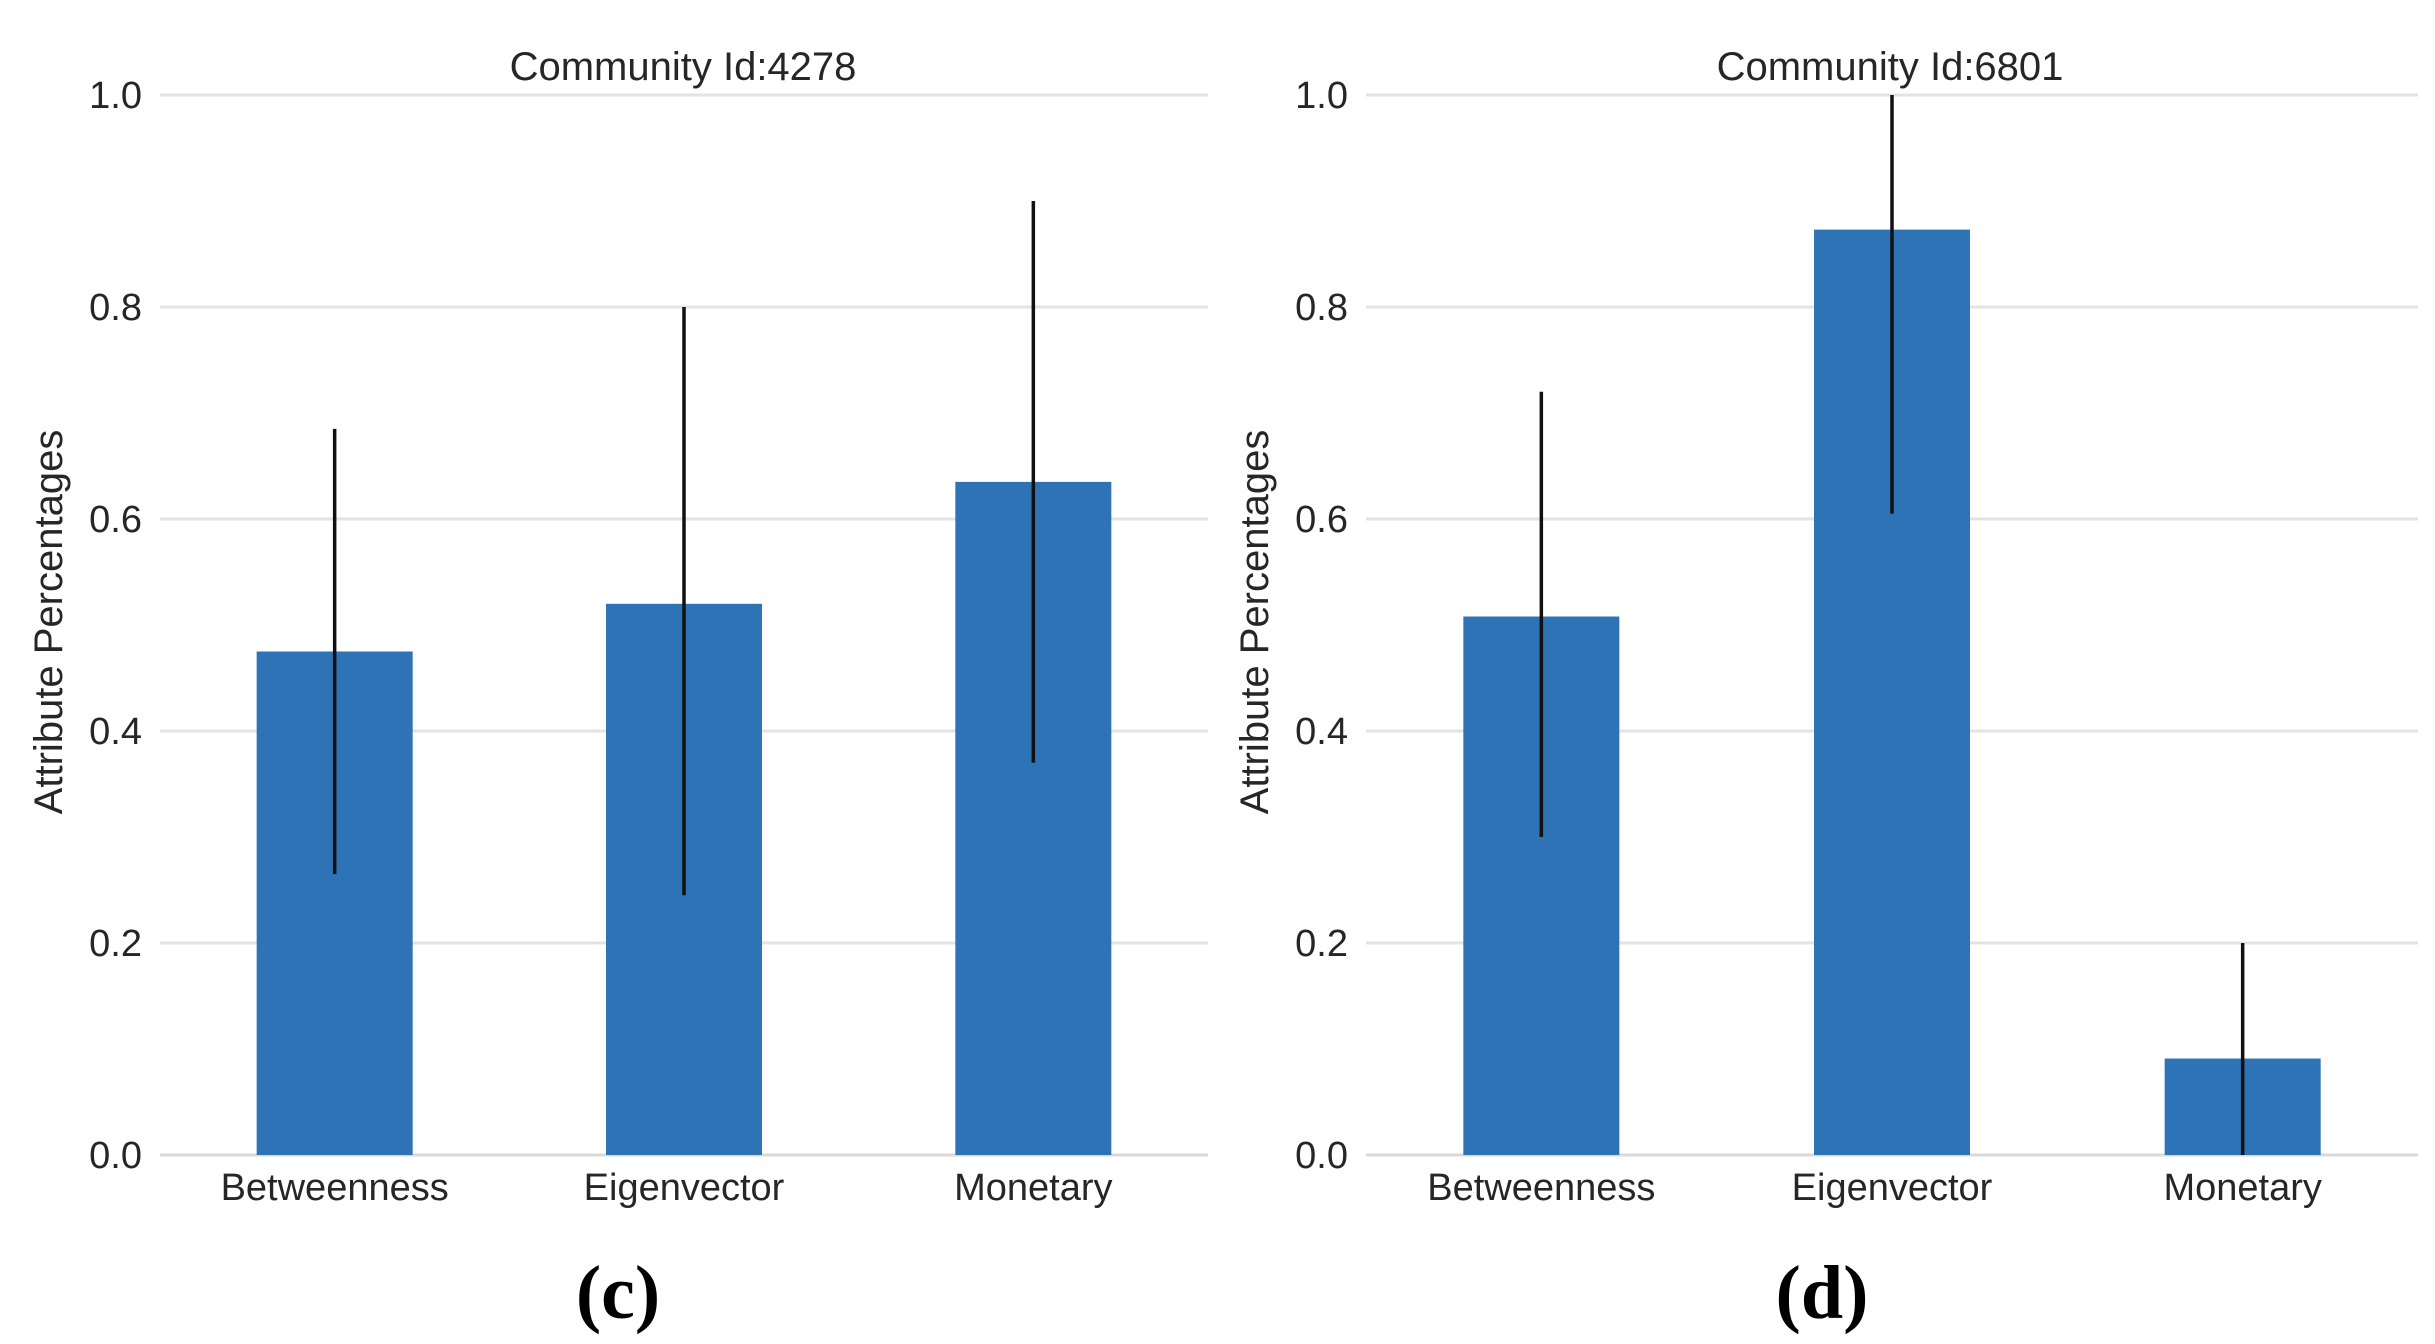 The width and height of the screenshot is (2435, 1344). What do you see at coordinates (1890, 67) in the screenshot?
I see `chart-d-title: Community Id:6801` at bounding box center [1890, 67].